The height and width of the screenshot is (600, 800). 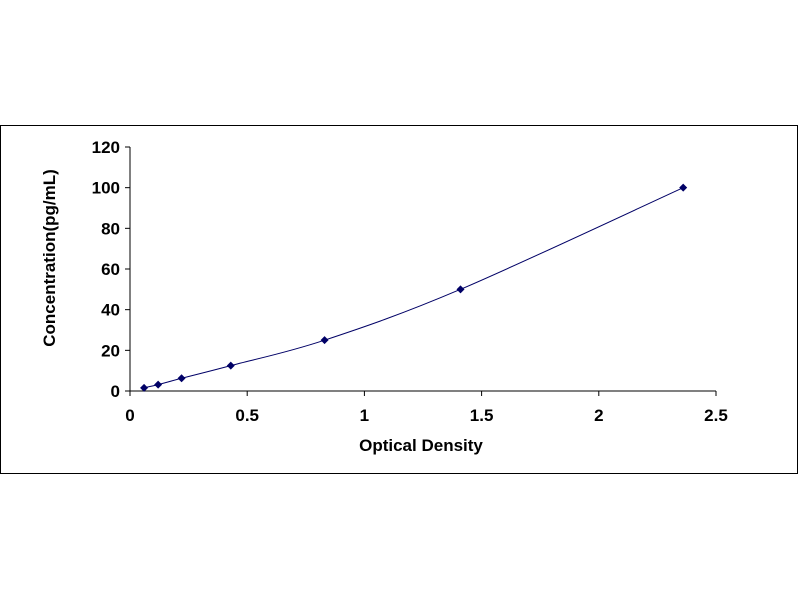 I want to click on x-tick-label: 2.5, so click(x=716, y=415).